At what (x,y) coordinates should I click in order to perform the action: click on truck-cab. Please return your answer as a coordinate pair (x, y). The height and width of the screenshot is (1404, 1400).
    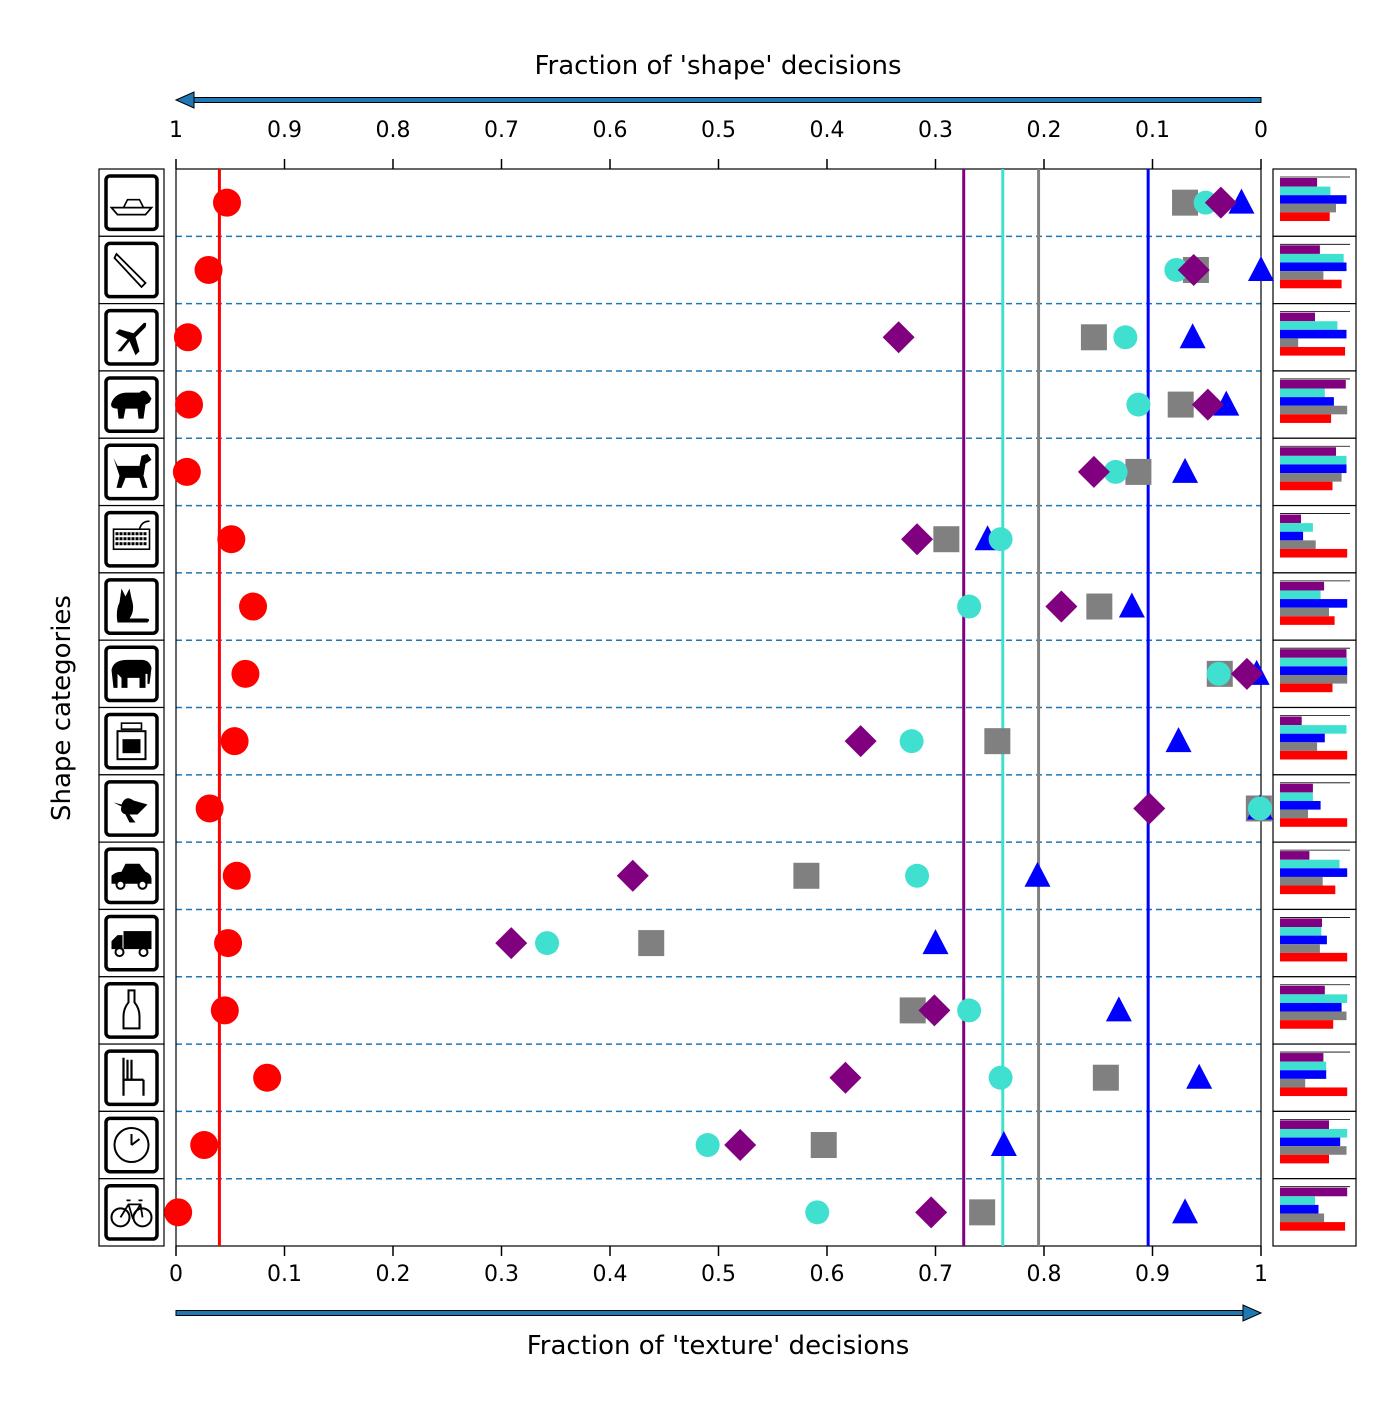
    Looking at the image, I should click on (117, 942).